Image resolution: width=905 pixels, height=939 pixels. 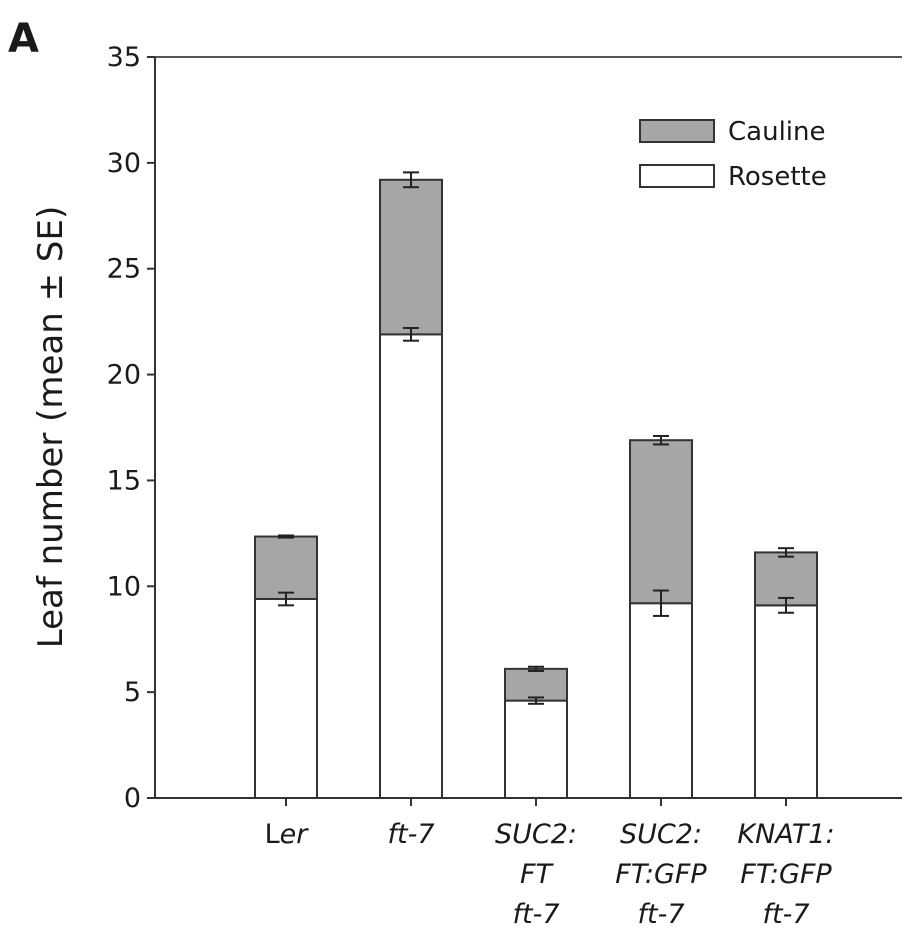 I want to click on x-category-label: FT, so click(x=537, y=874).